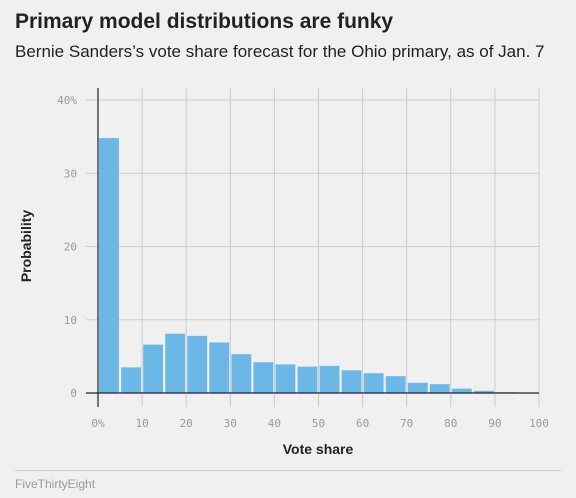  Describe the element at coordinates (55, 484) in the screenshot. I see `source-credit: FiveThirtyEight` at that location.